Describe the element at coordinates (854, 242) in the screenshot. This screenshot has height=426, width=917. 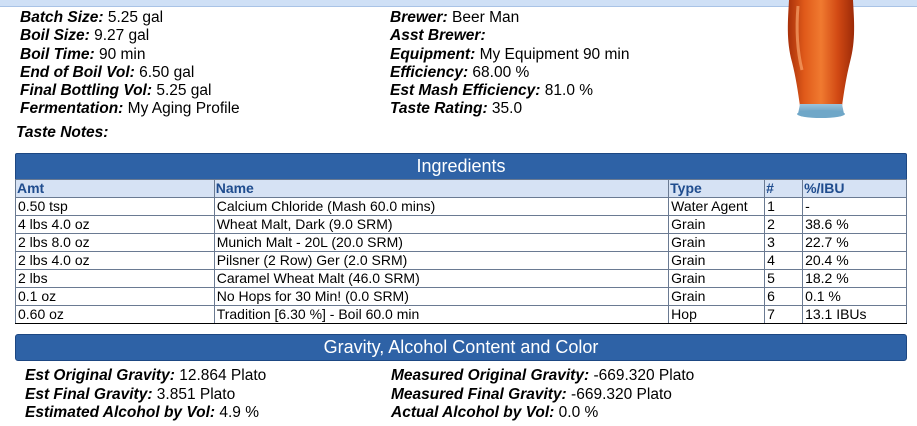
I see `cell-percent-ibu: 22.7 %` at that location.